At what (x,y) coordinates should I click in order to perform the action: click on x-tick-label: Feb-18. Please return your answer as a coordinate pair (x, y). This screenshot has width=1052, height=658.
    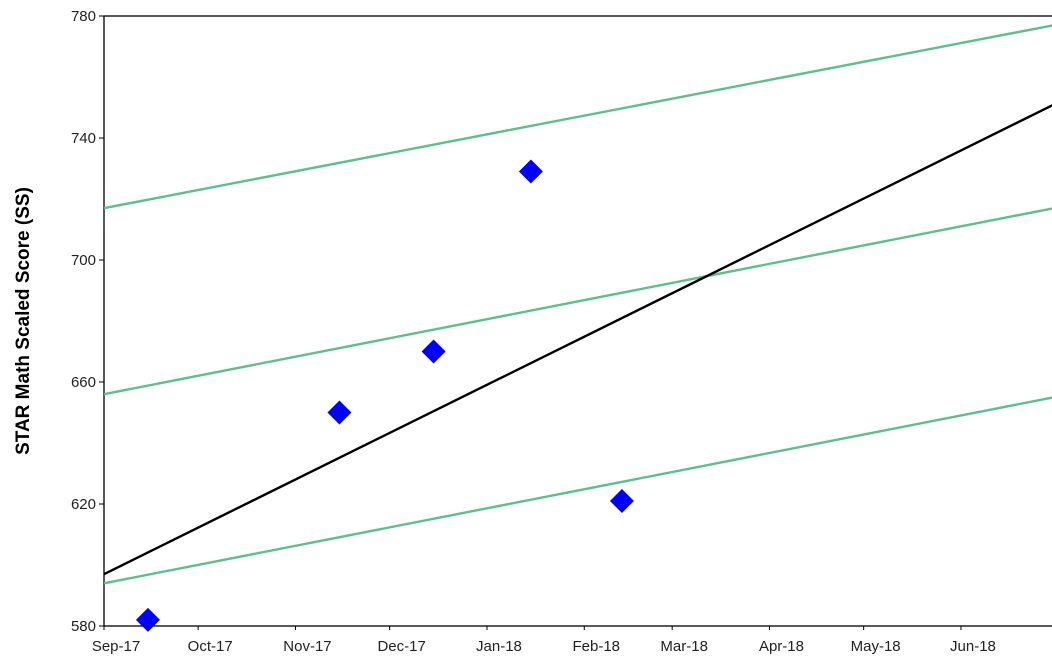
    Looking at the image, I should click on (597, 646).